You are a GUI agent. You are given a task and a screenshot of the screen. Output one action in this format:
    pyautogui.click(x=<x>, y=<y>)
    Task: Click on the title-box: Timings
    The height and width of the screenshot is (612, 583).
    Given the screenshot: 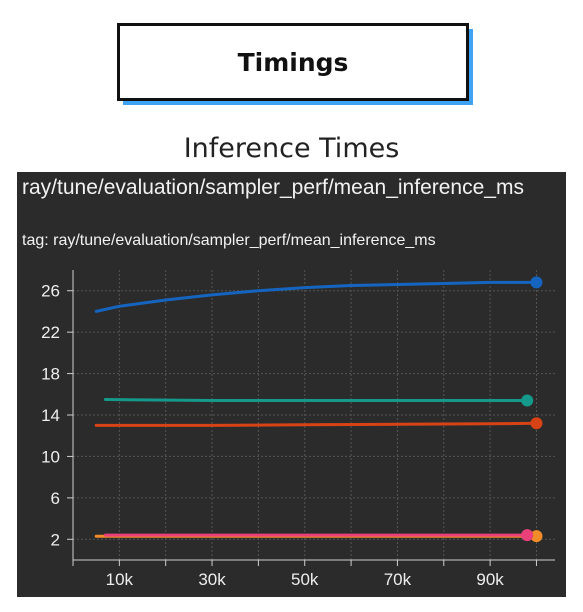 What is the action you would take?
    pyautogui.click(x=293, y=62)
    